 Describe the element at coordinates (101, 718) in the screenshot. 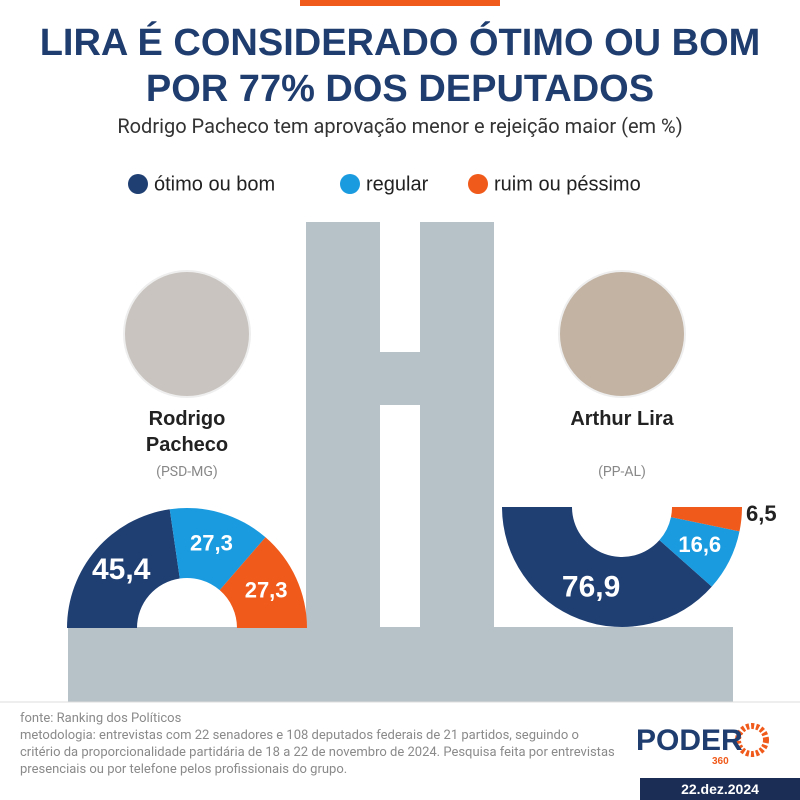

I see `source: fonte: Ranking dos Políticos` at that location.